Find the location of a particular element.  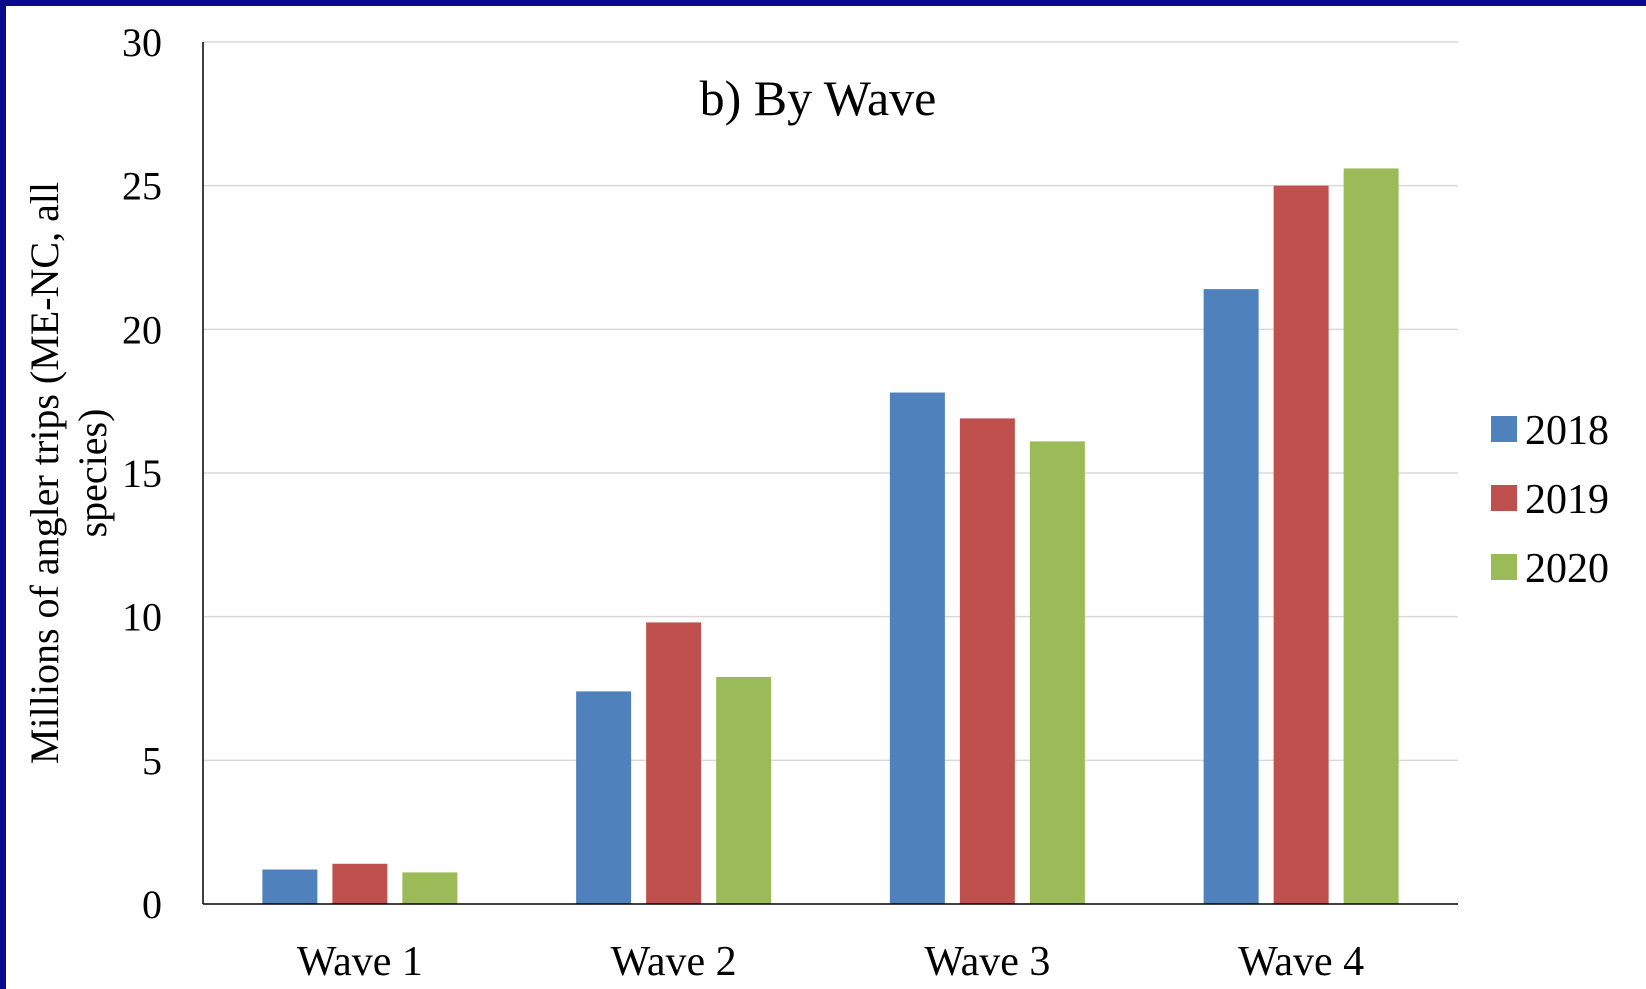

legend-label-2019: 2019 is located at coordinates (1567, 500).